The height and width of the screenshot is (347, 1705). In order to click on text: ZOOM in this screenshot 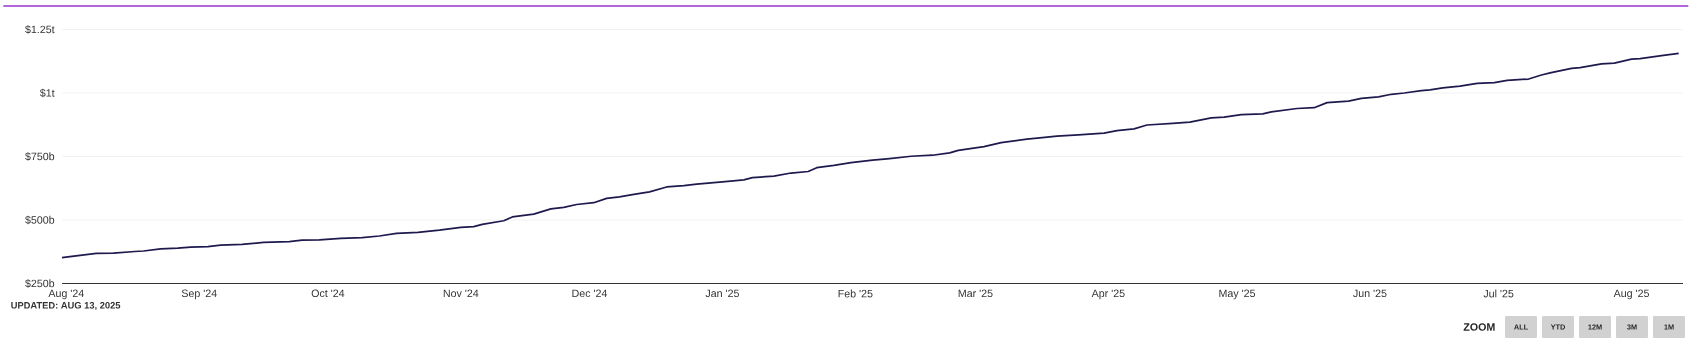, I will do `click(1479, 327)`.